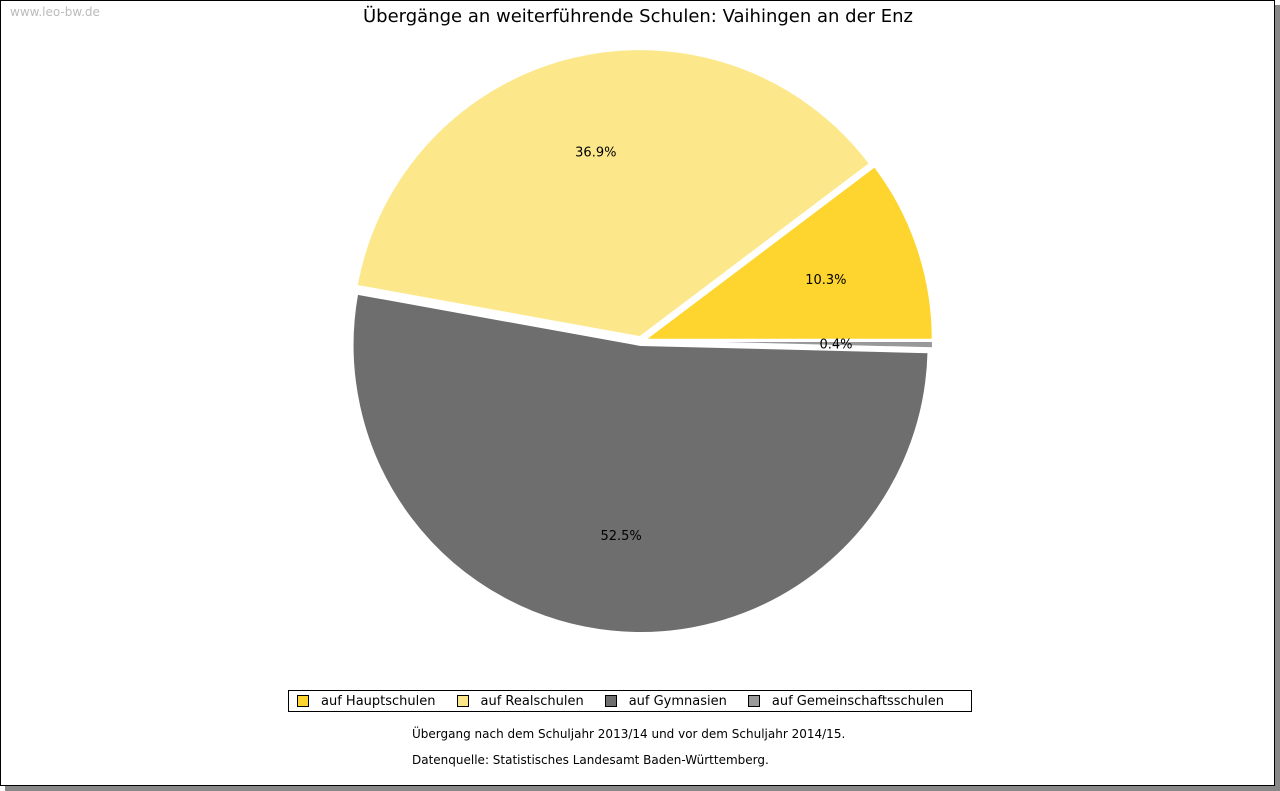 Image resolution: width=1280 pixels, height=791 pixels. Describe the element at coordinates (835, 344) in the screenshot. I see `data-label-3: 0.4%` at that location.